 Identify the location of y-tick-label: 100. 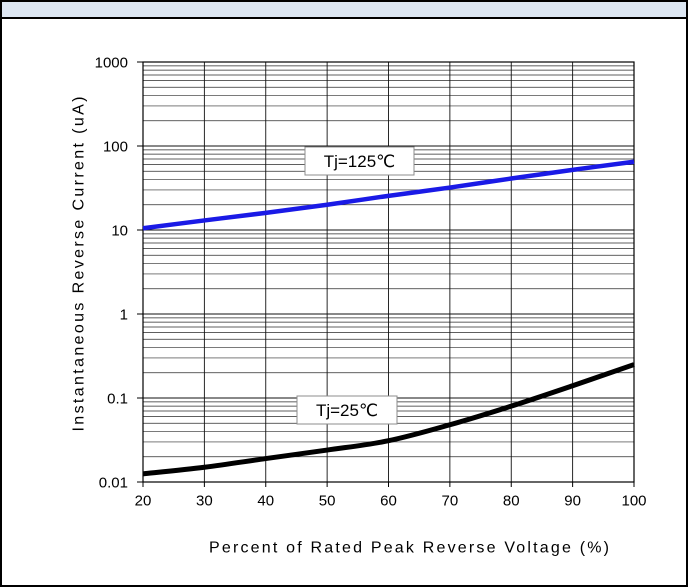
(115, 147).